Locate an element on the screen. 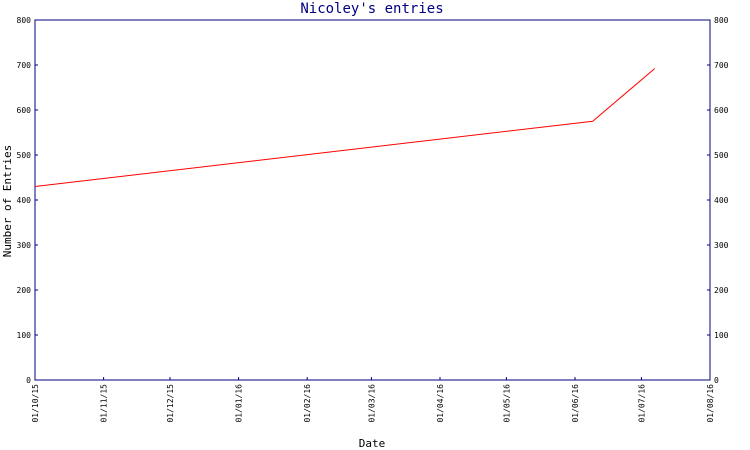 The height and width of the screenshot is (450, 750). y-tick-label-right: 300 is located at coordinates (721, 245).